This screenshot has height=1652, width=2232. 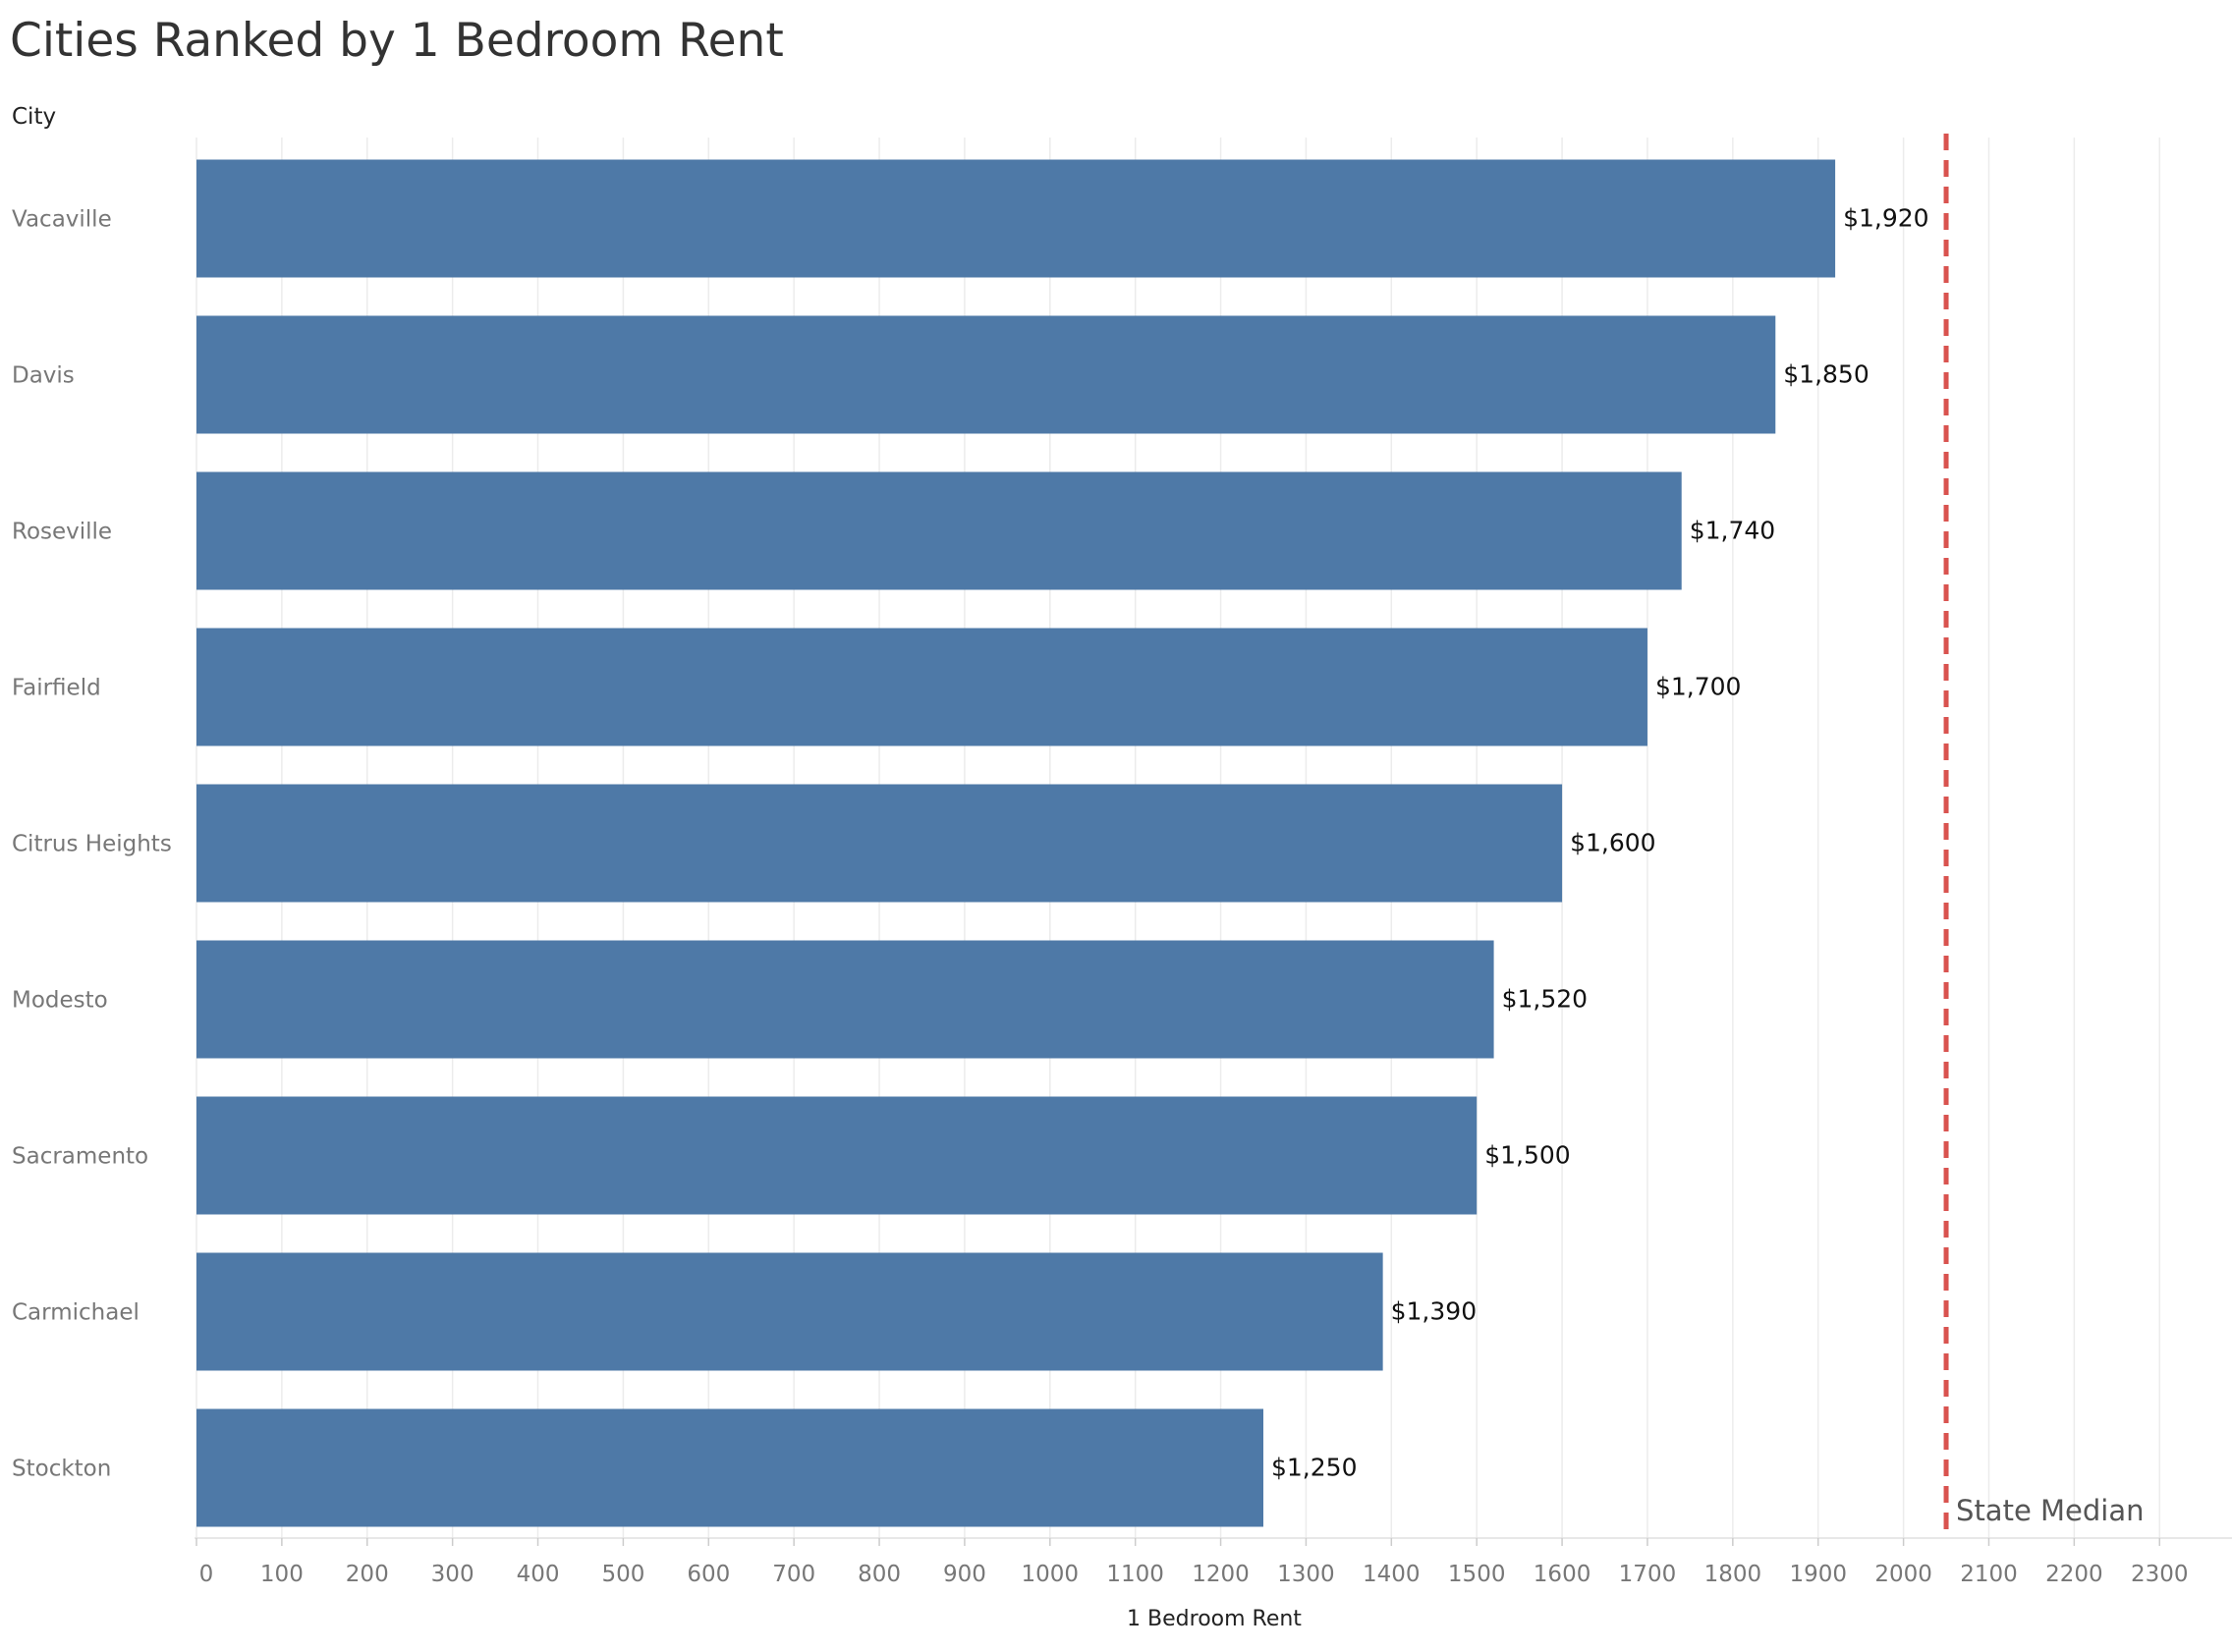 I want to click on category-label: Stockton, so click(x=62, y=1469).